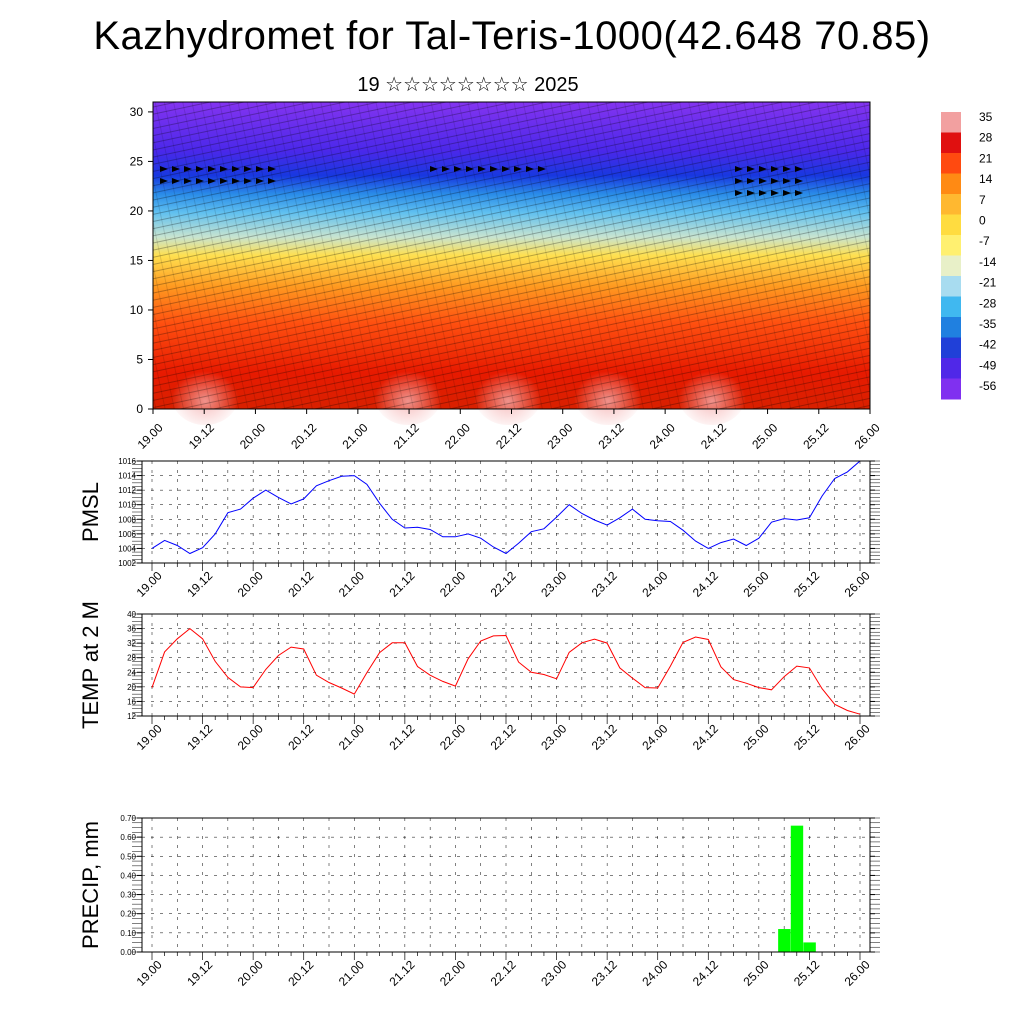  Describe the element at coordinates (127, 461) in the screenshot. I see `y-tick-label: 1016` at that location.